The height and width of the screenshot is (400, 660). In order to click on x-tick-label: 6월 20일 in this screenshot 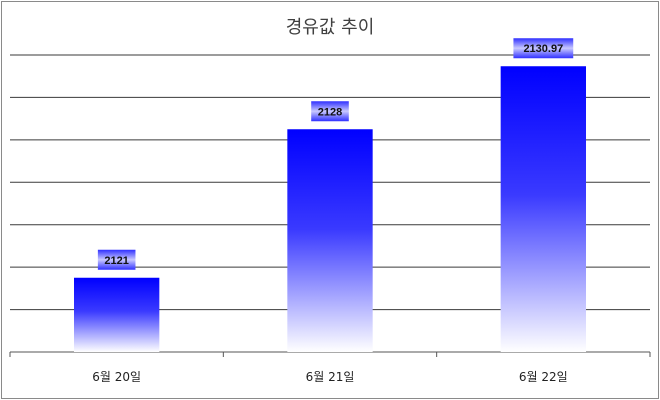, I will do `click(116, 377)`.